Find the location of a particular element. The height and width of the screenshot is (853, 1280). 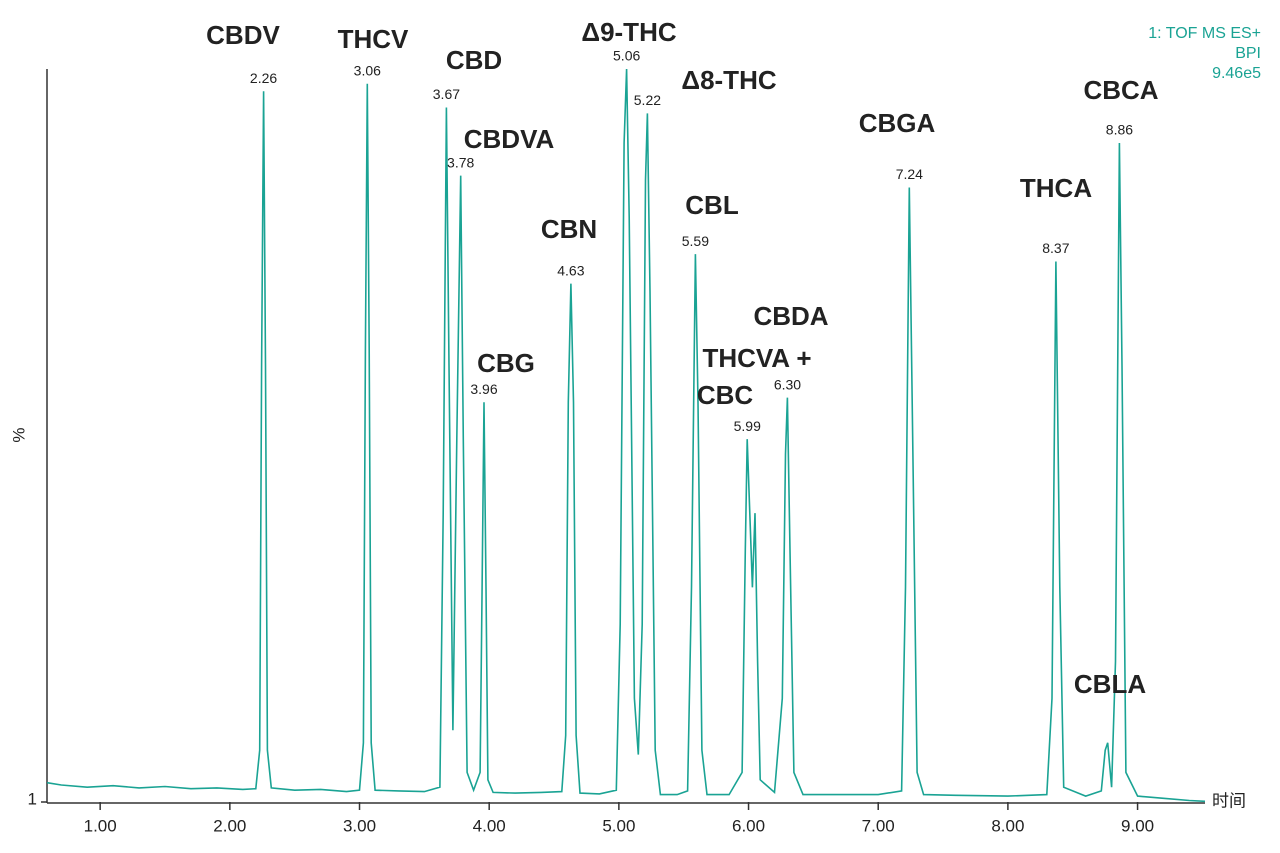

trace-info: 9.46e5 is located at coordinates (1236, 73).